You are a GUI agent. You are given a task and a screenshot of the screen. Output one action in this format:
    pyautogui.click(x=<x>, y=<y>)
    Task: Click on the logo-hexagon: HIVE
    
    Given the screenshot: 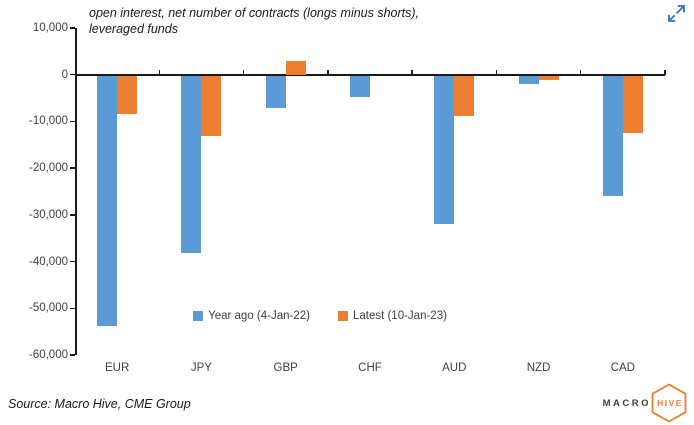 What is the action you would take?
    pyautogui.click(x=669, y=403)
    